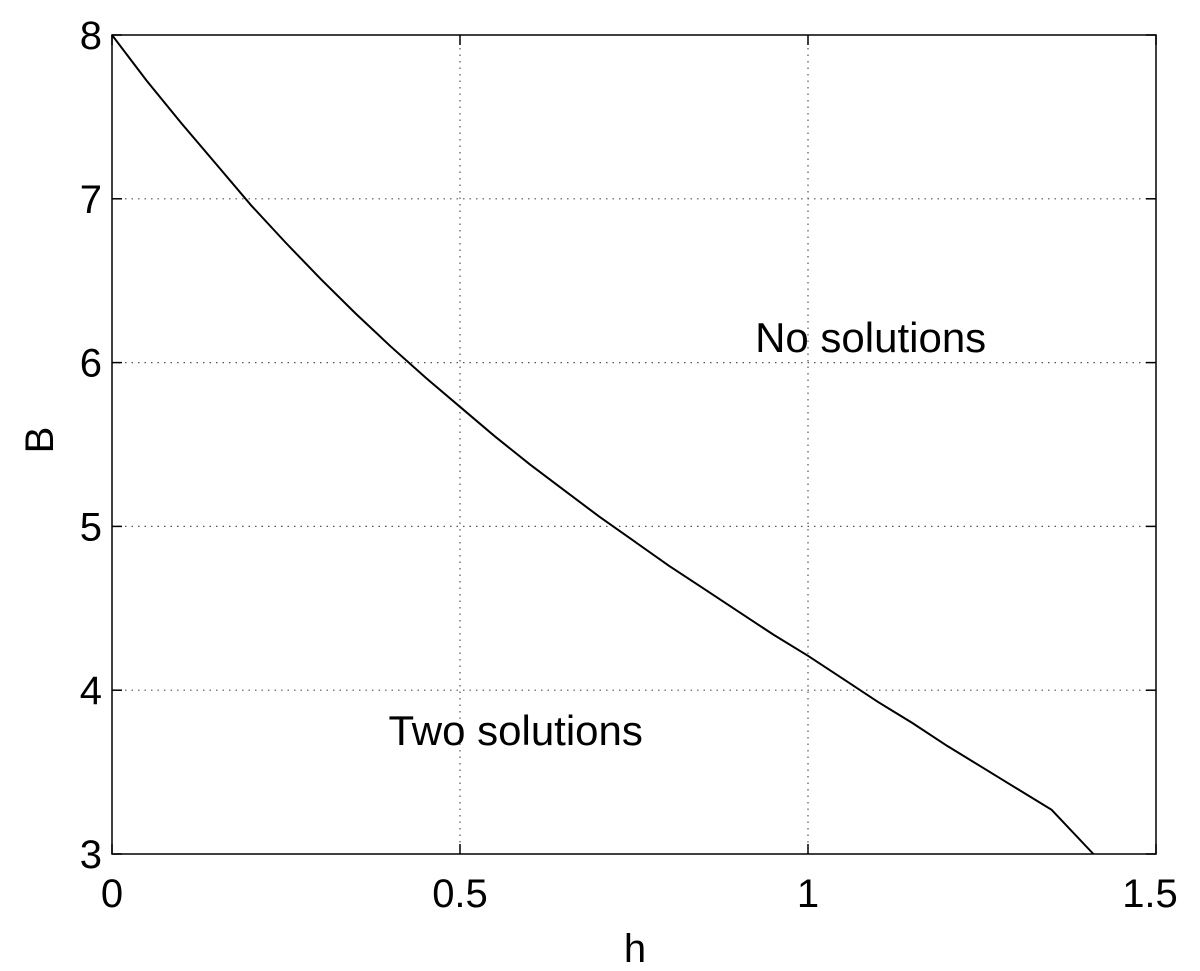  I want to click on y-tick-label: 7, so click(91, 200).